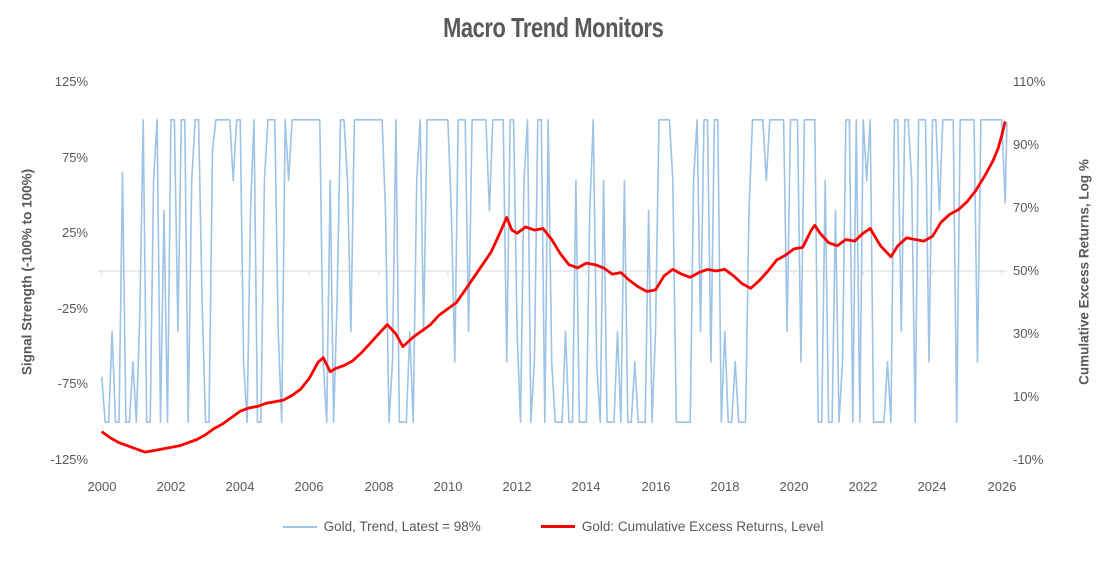  I want to click on legend-swatch-gold-trend, so click(299, 526).